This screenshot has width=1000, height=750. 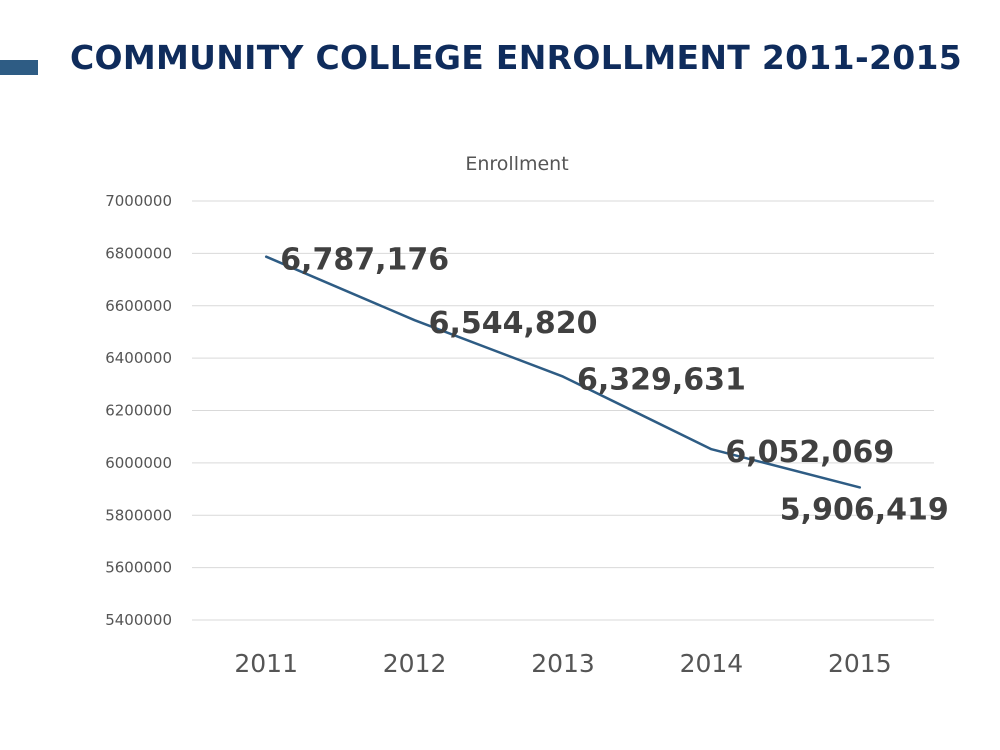 What do you see at coordinates (364, 260) in the screenshot?
I see `data-label: 6,787,176` at bounding box center [364, 260].